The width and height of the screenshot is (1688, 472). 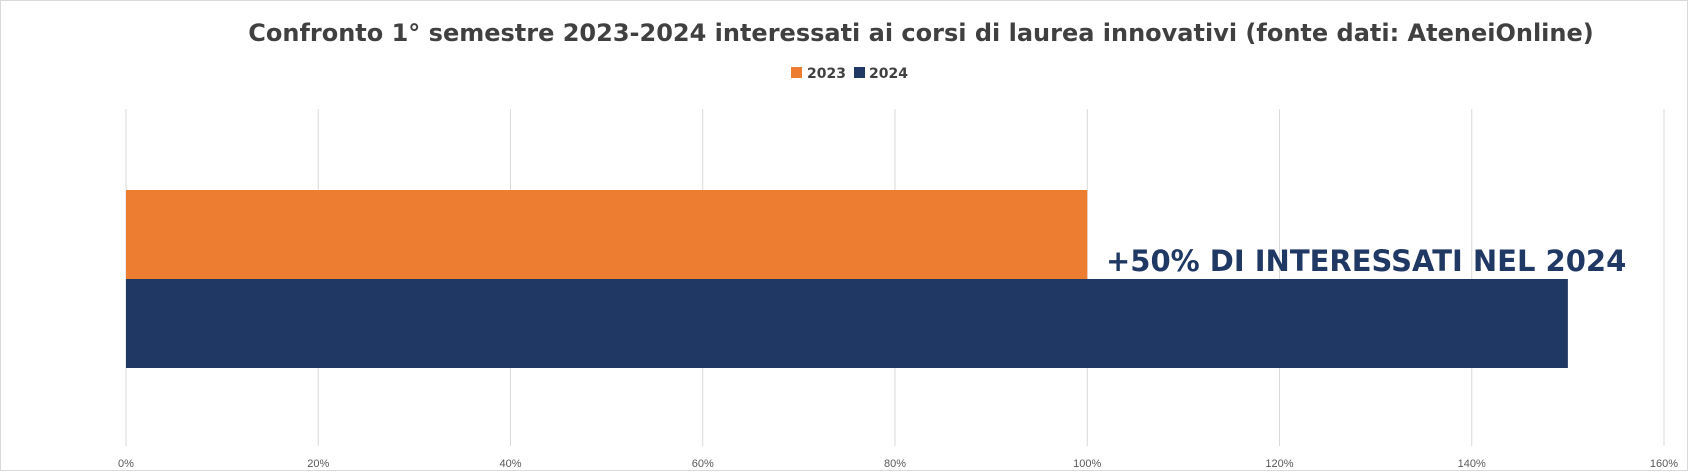 I want to click on bar-2023, so click(x=607, y=234).